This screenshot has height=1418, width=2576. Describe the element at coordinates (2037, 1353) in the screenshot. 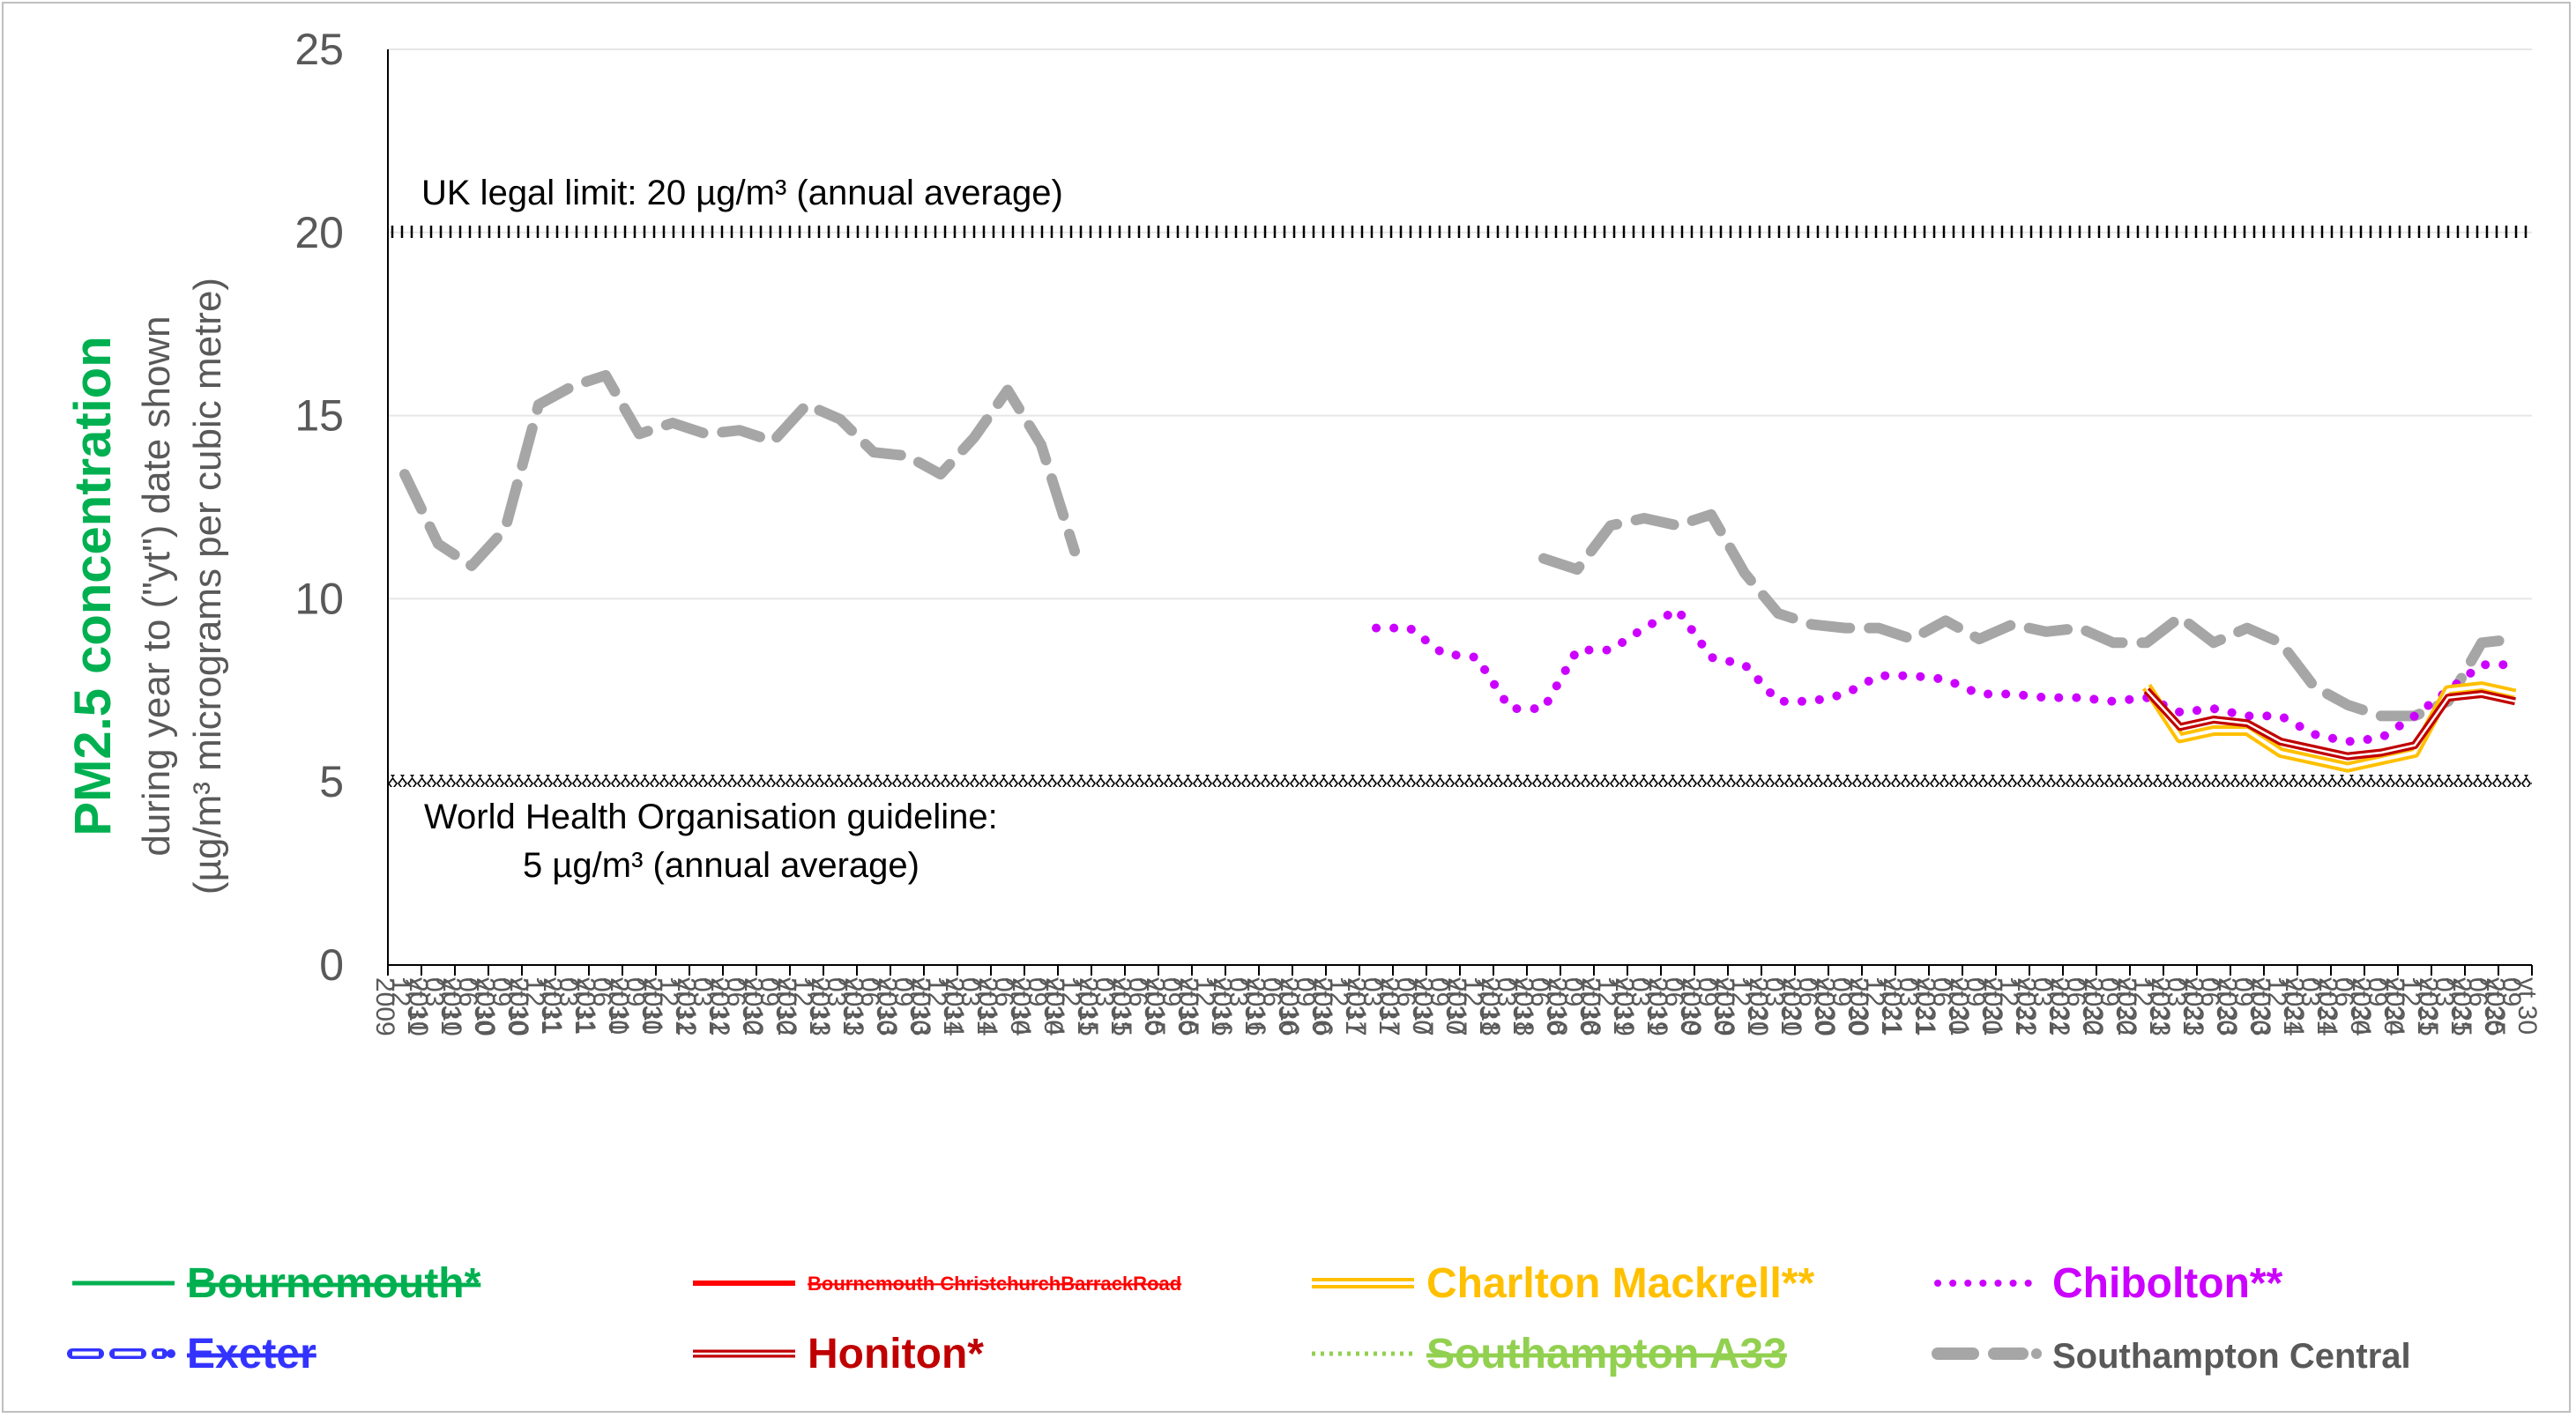

I see `legend-swatch-dot` at that location.